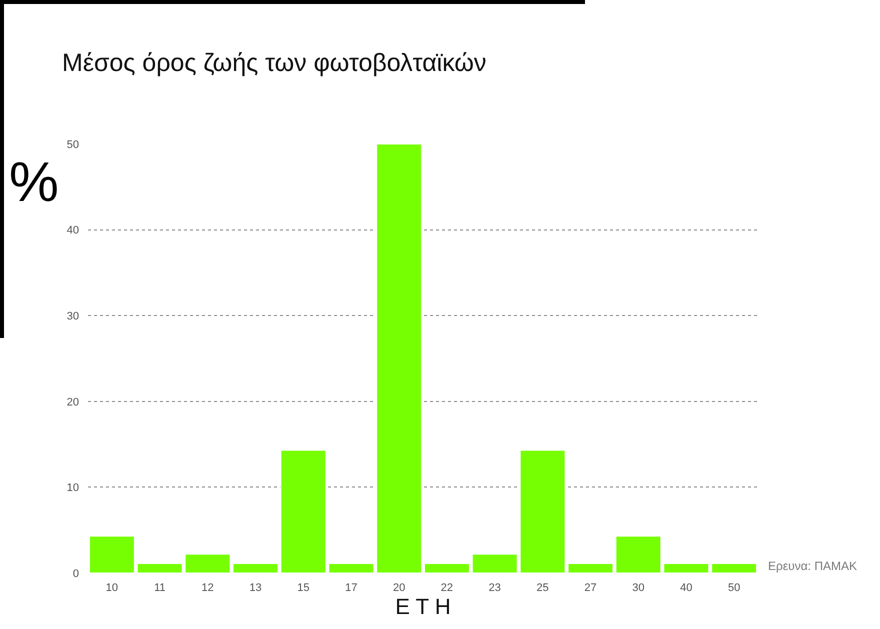 The image size is (880, 629). What do you see at coordinates (112, 588) in the screenshot?
I see `x-tick-label: 10` at bounding box center [112, 588].